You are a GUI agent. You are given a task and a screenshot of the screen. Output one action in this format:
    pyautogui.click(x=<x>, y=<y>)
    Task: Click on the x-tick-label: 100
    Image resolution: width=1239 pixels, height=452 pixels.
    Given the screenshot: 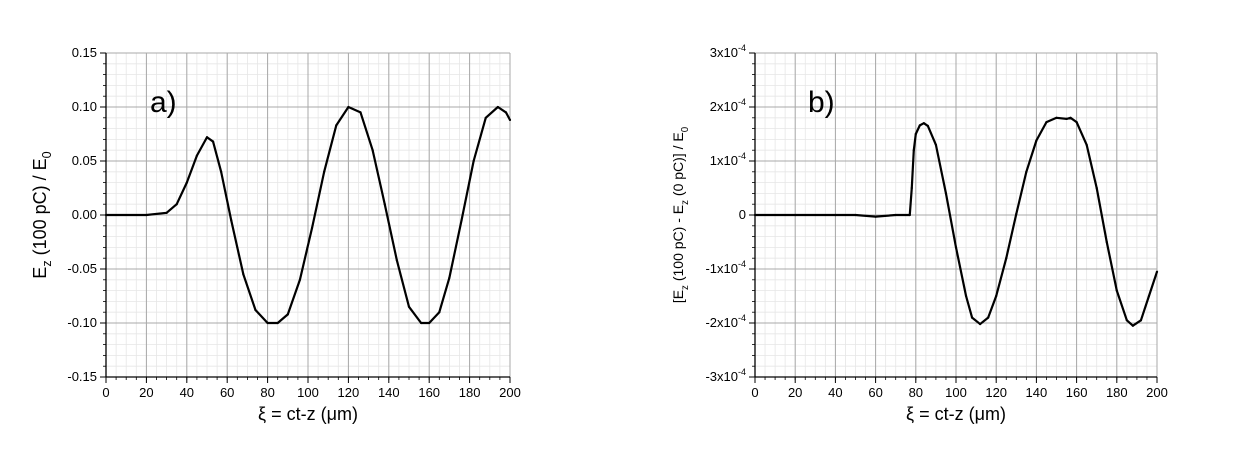 What is the action you would take?
    pyautogui.click(x=956, y=392)
    